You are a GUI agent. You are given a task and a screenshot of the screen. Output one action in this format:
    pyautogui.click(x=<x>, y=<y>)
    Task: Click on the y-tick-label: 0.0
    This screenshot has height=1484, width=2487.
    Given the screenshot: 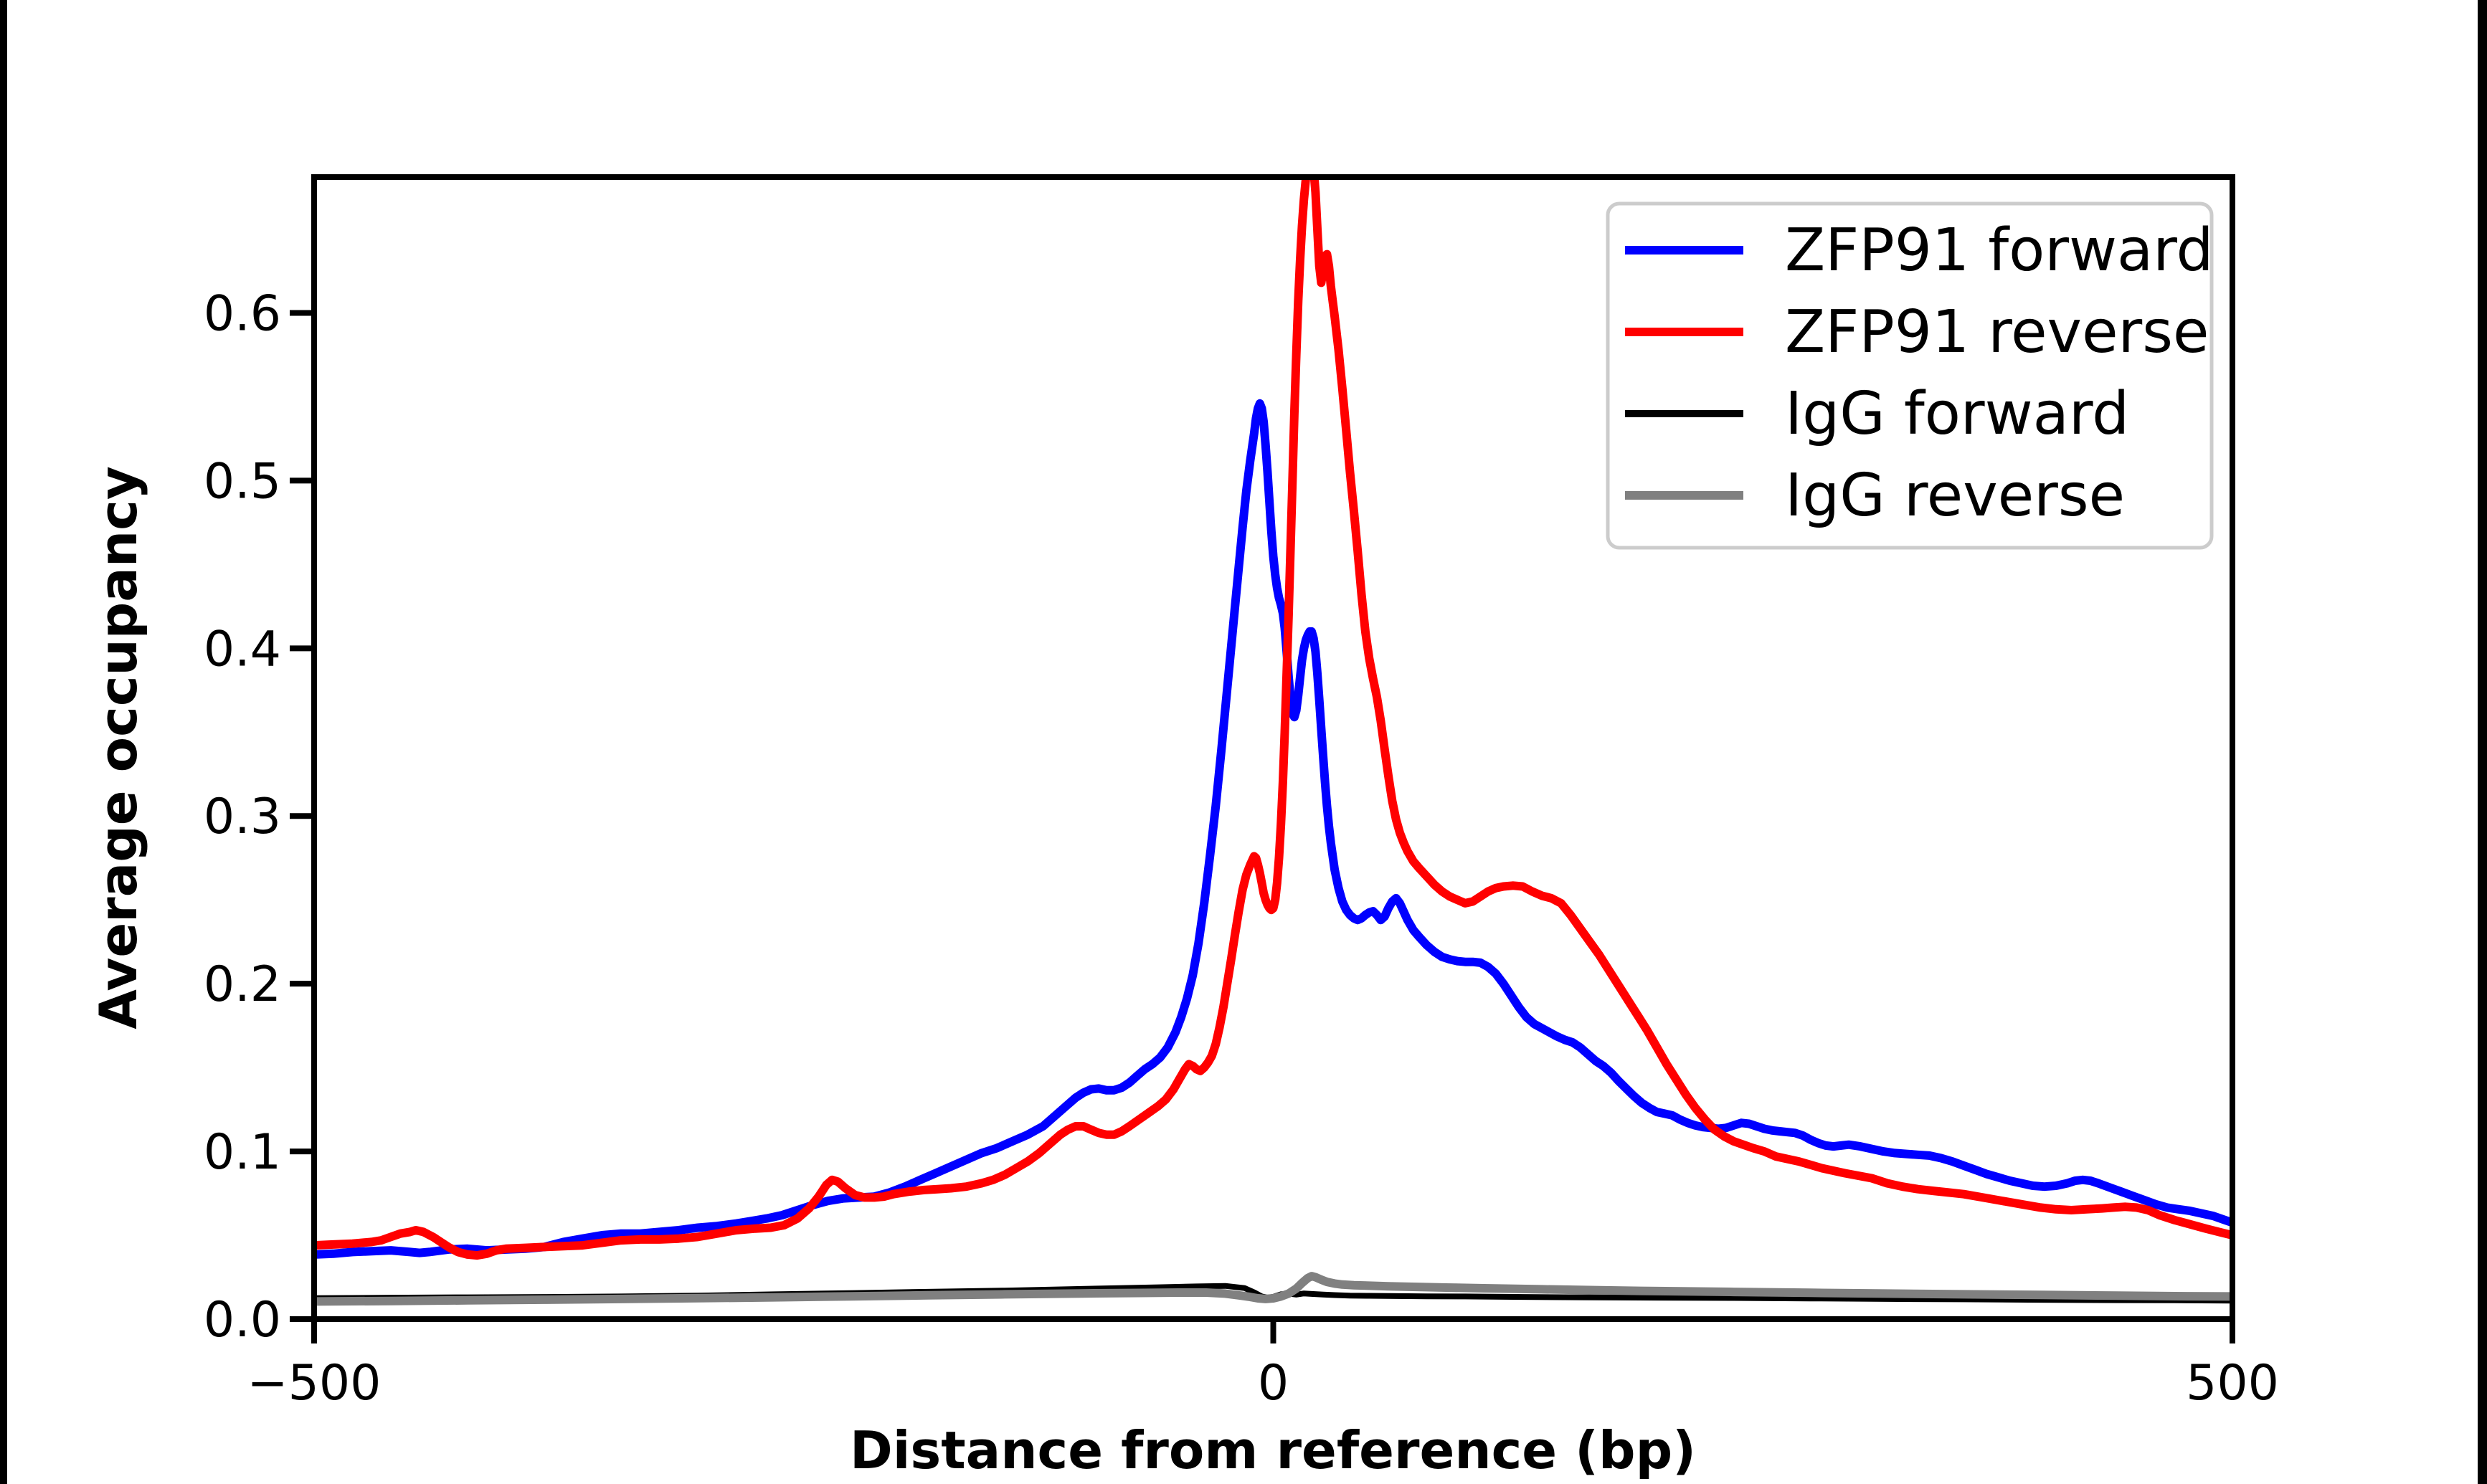 What is the action you would take?
    pyautogui.click(x=243, y=1321)
    